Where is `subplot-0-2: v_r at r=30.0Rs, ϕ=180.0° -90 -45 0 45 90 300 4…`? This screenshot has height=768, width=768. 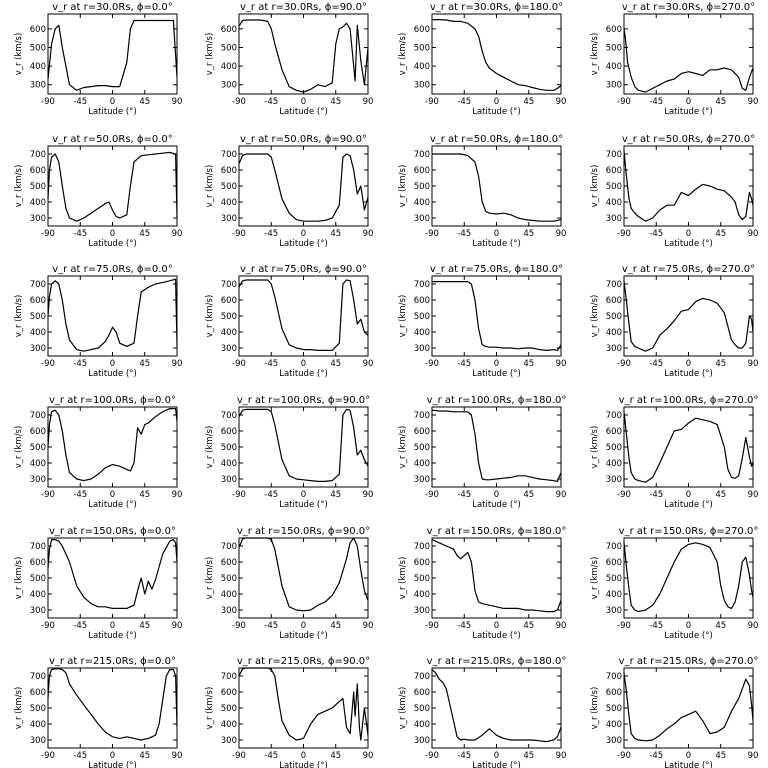
subplot-0-2: v_r at r=30.0Rs, ϕ=180.0° -90 -45 0 45 90 300 4… is located at coordinates (482, 59).